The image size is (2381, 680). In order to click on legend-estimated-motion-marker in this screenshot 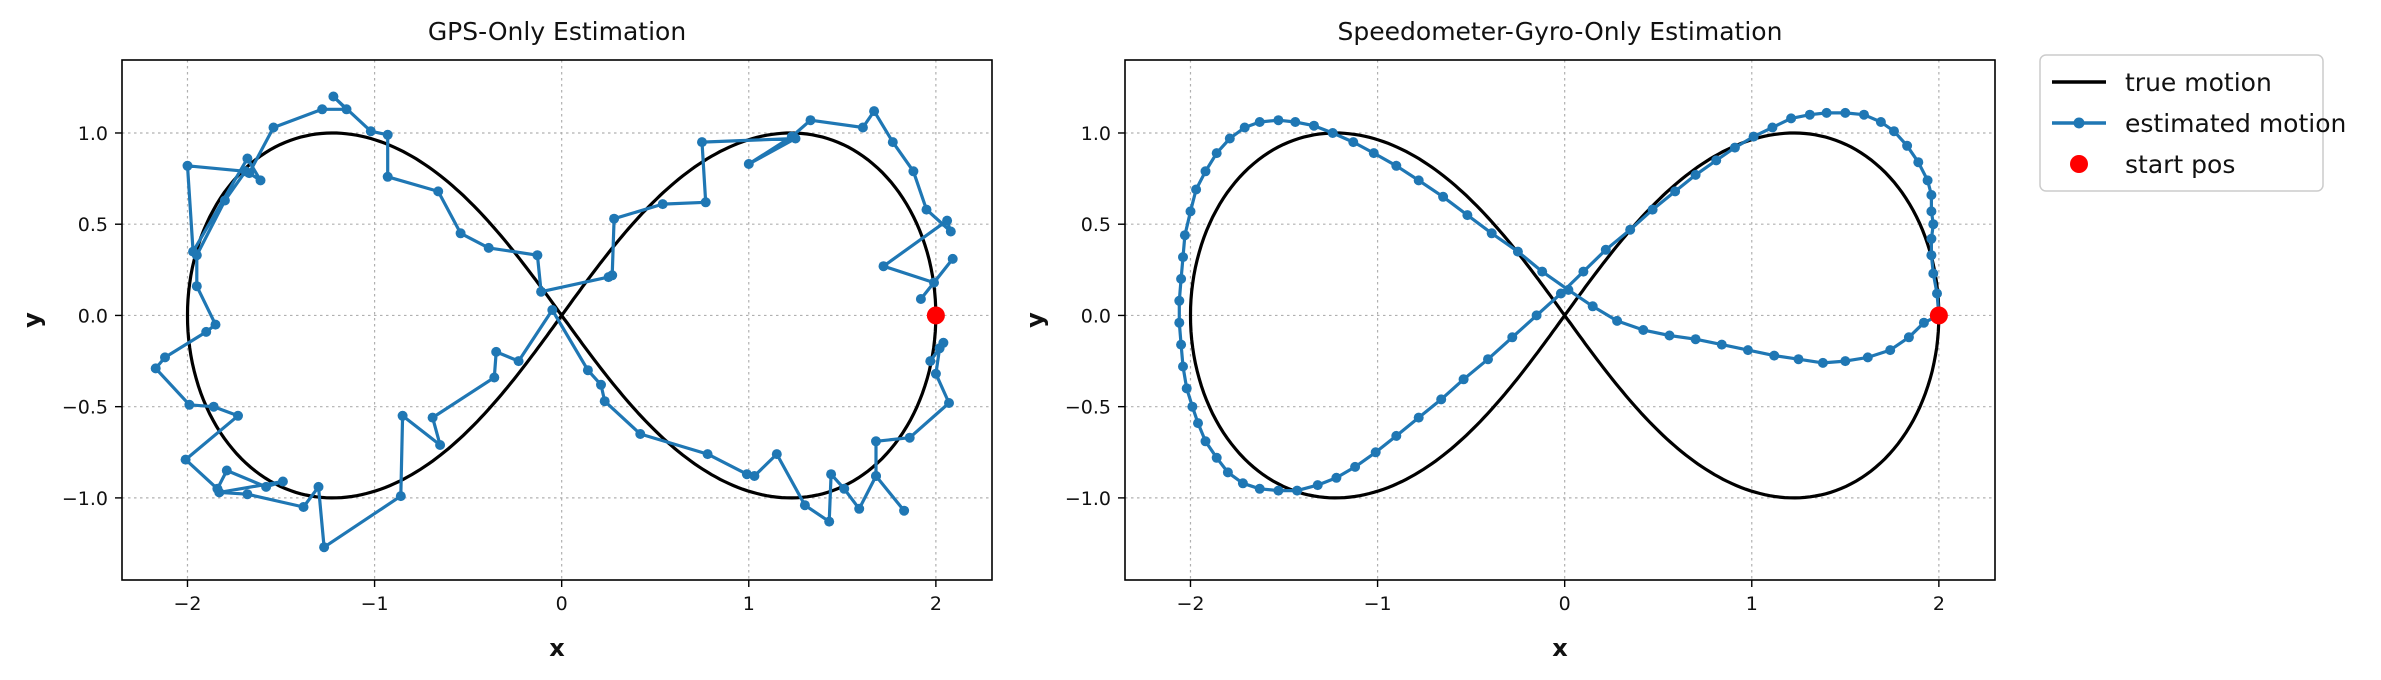, I will do `click(2079, 123)`.